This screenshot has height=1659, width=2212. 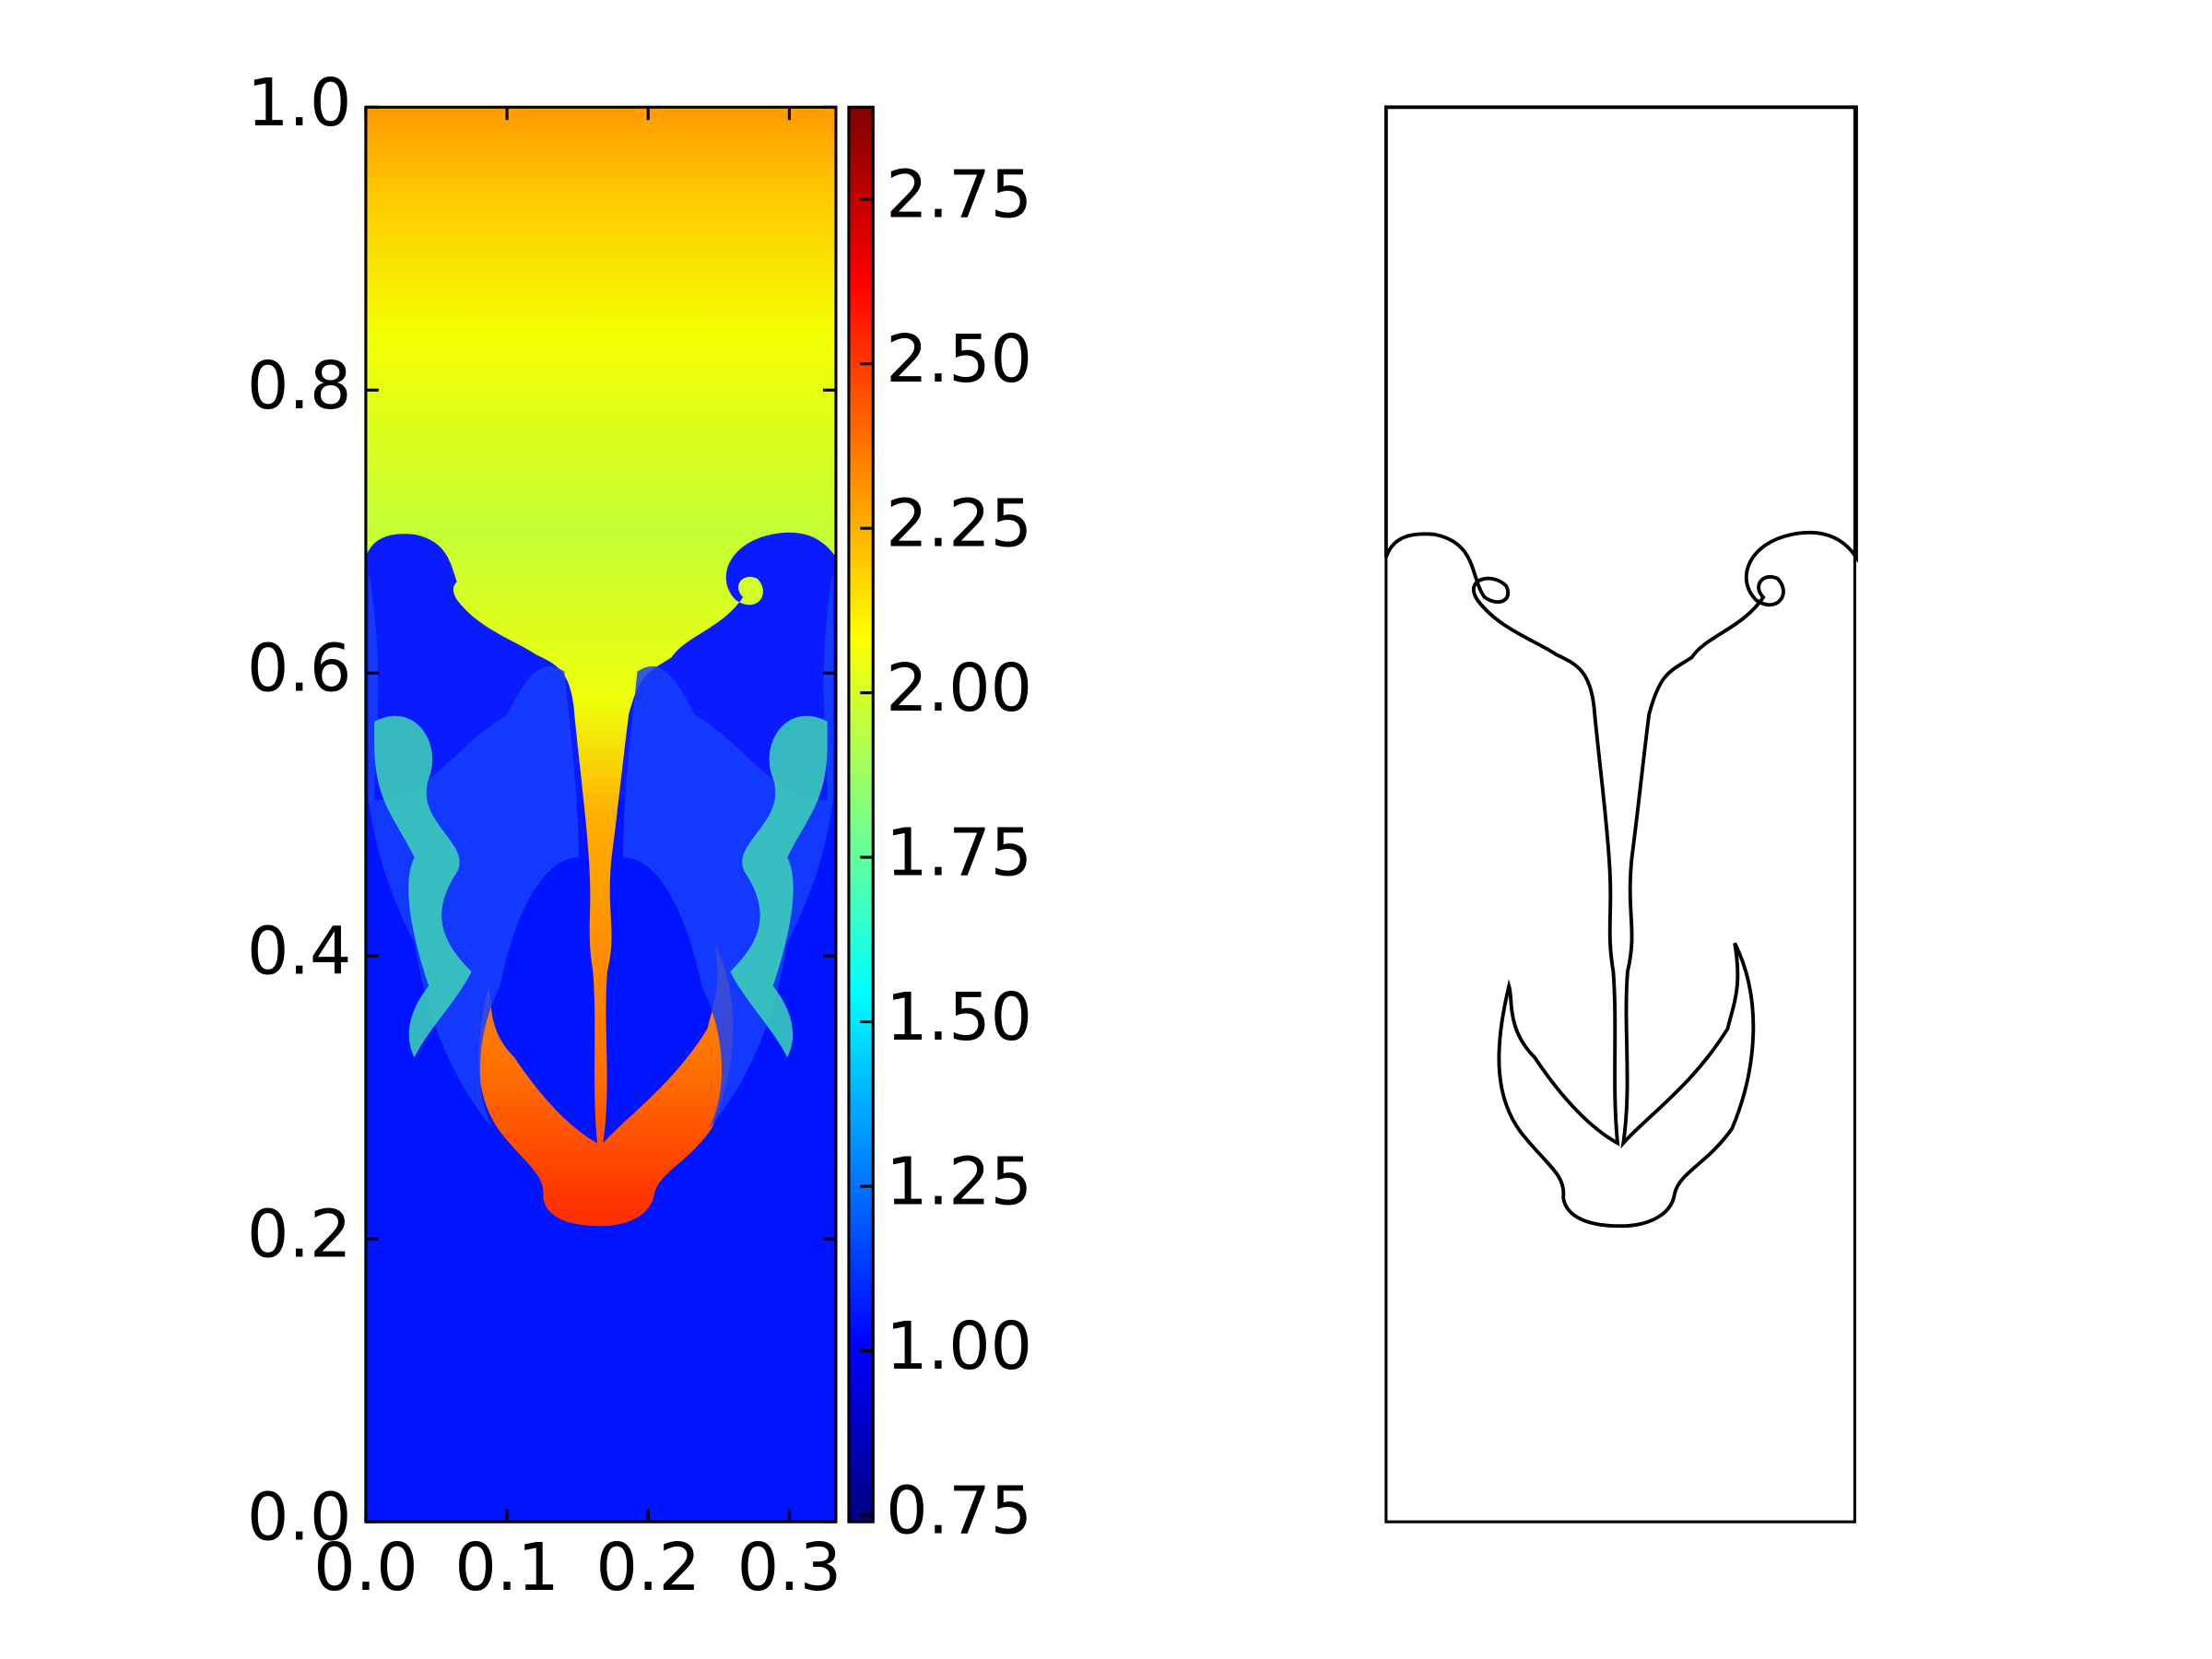 I want to click on colorbar-tick-label: 2.25, so click(x=959, y=524).